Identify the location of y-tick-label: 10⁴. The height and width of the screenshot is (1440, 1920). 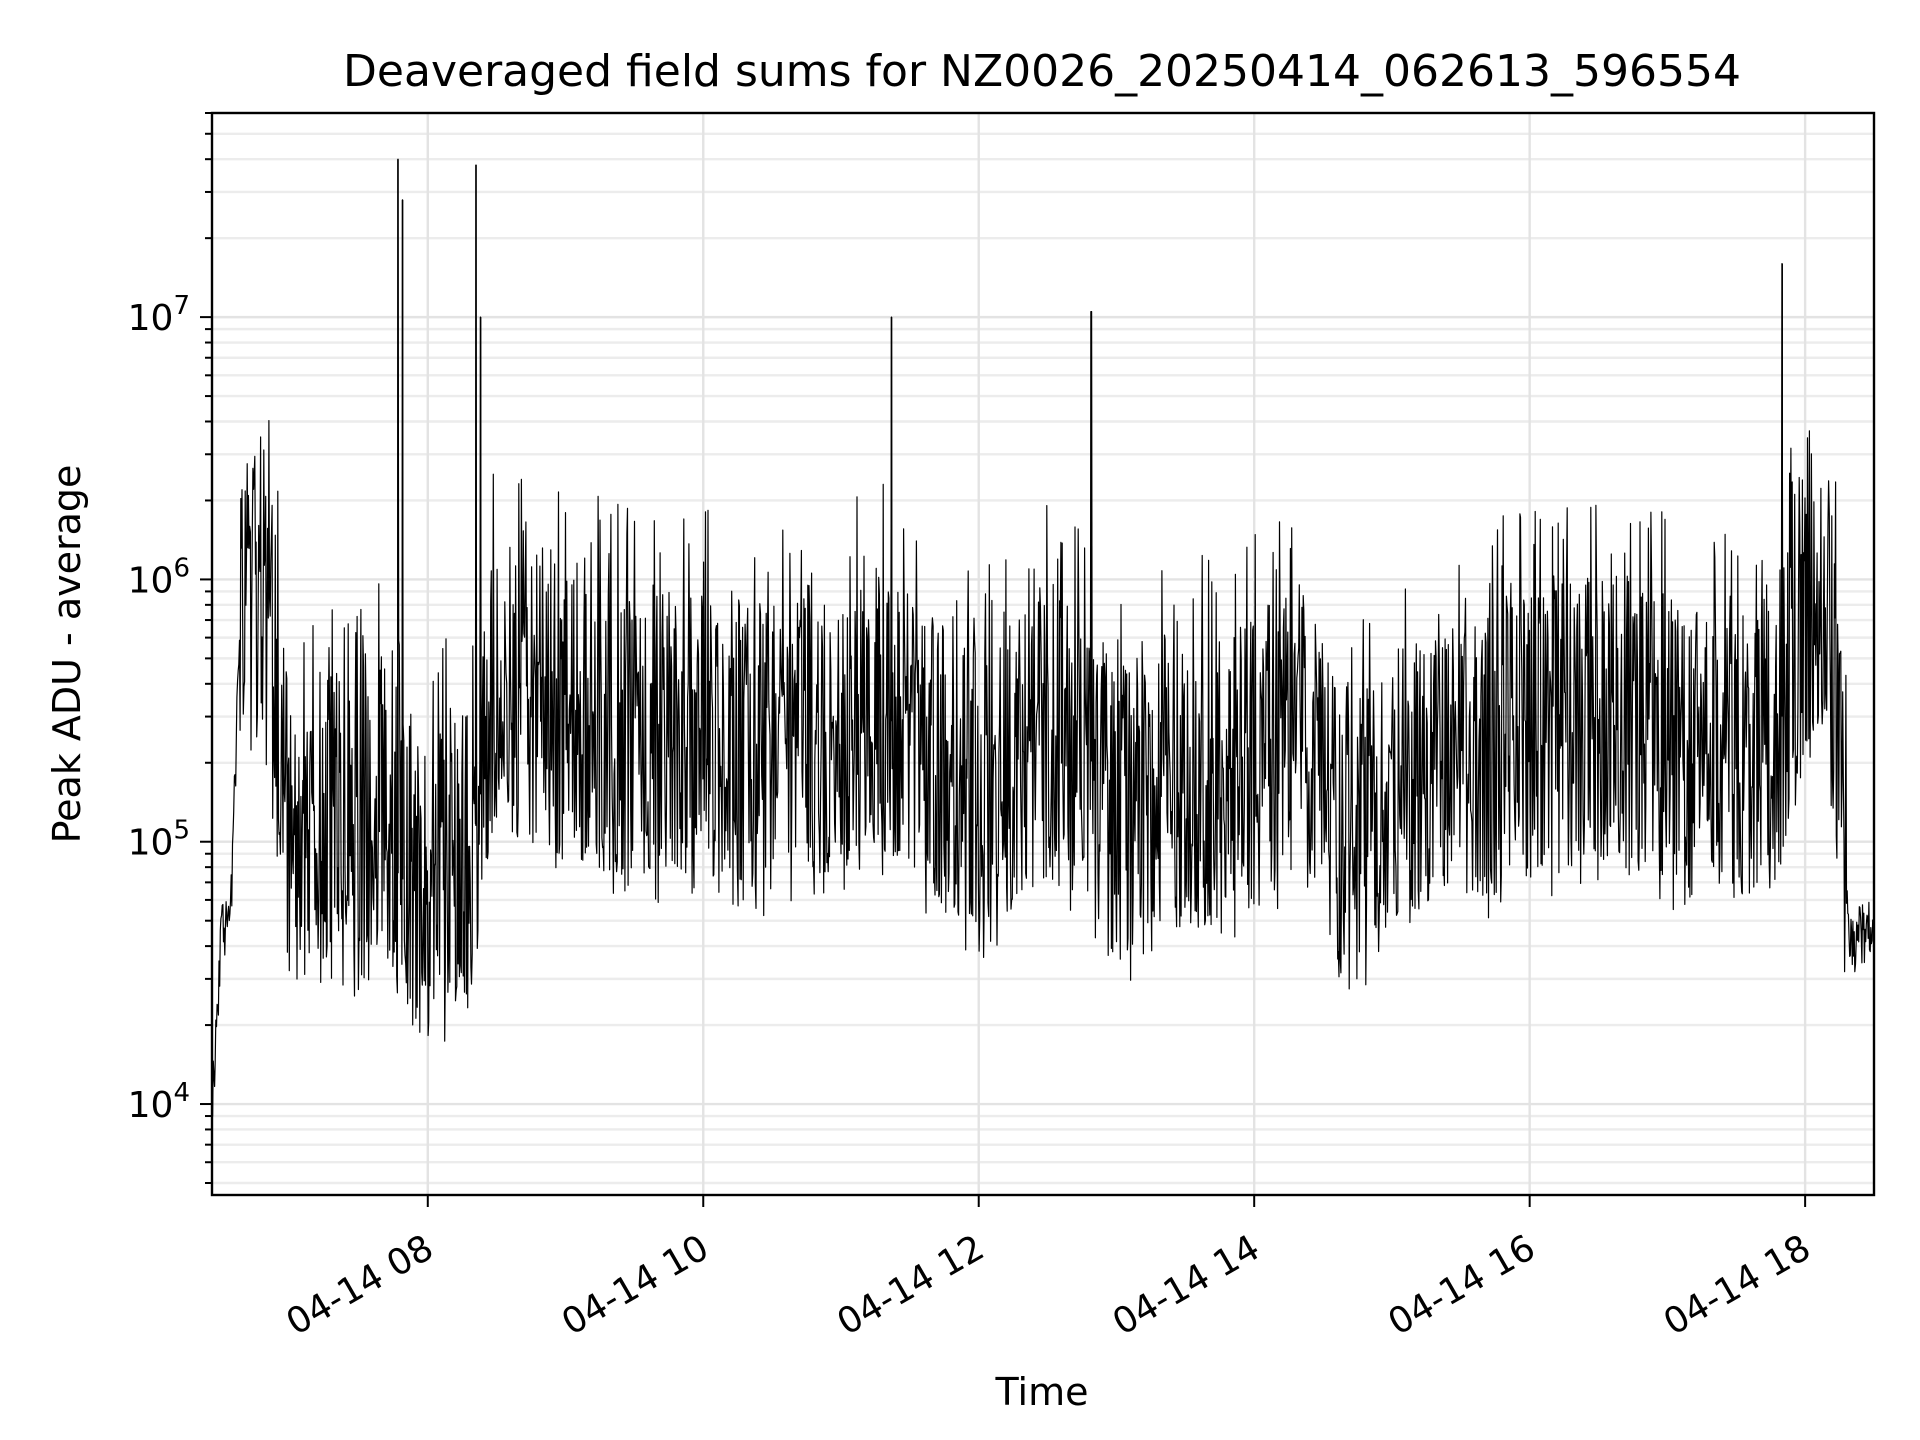
(159, 1102).